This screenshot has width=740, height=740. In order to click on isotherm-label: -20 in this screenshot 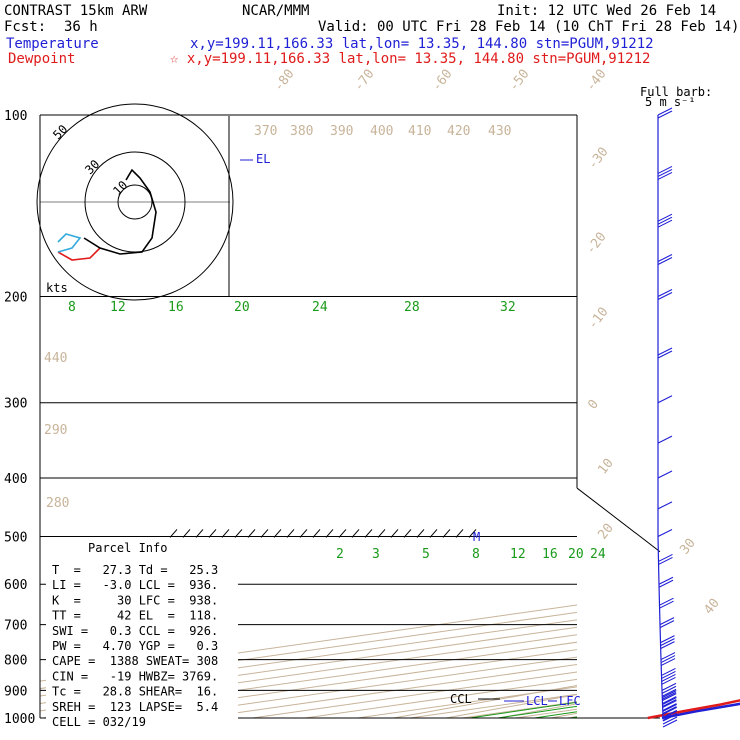, I will do `click(596, 244)`.